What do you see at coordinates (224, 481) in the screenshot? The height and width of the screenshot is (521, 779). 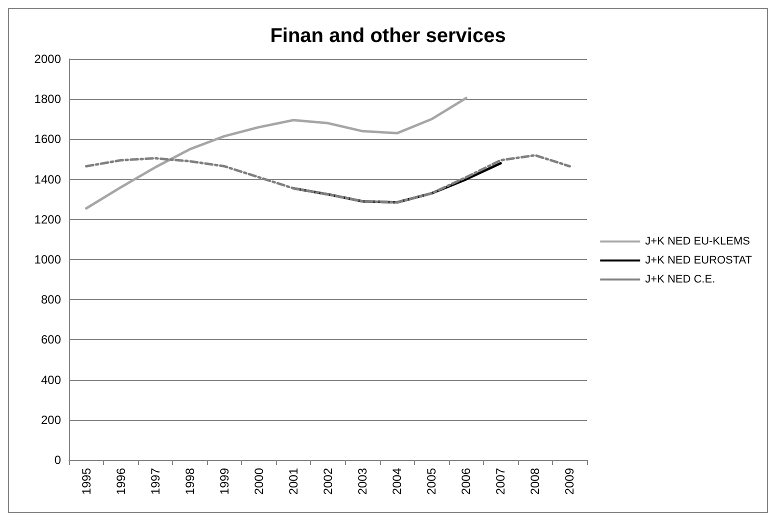 I see `x-tick-label: 1999` at bounding box center [224, 481].